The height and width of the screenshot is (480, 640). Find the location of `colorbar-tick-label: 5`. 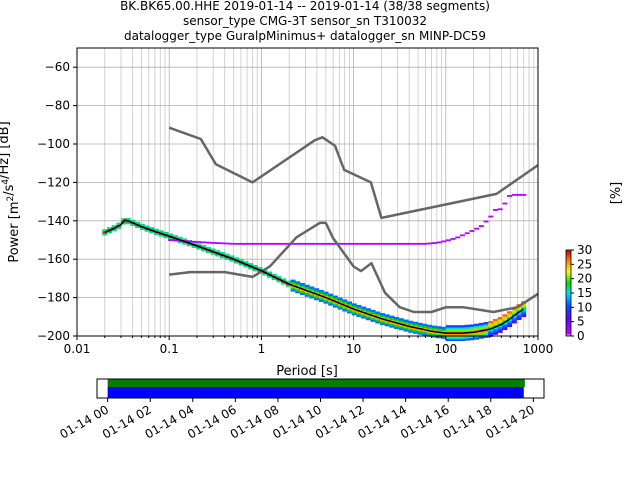

colorbar-tick-label: 5 is located at coordinates (581, 322).